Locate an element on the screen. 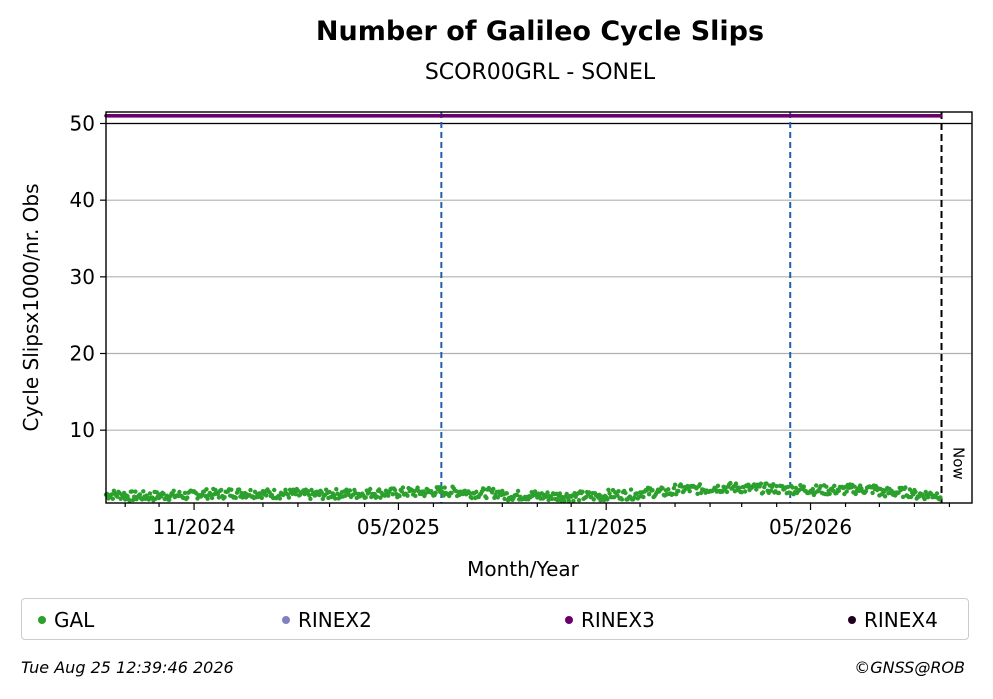  y-tick-label-20: 20 is located at coordinates (82, 354).